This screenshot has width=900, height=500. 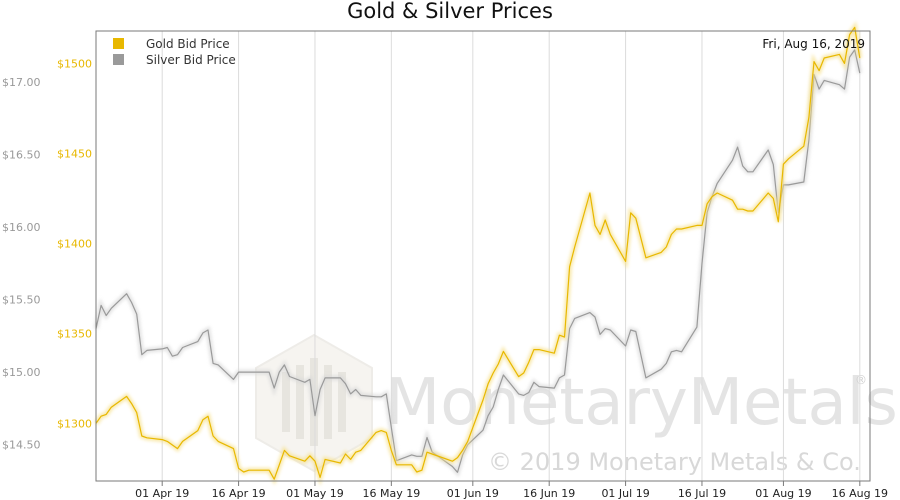 I want to click on legend-silver-swatch, so click(x=118, y=59).